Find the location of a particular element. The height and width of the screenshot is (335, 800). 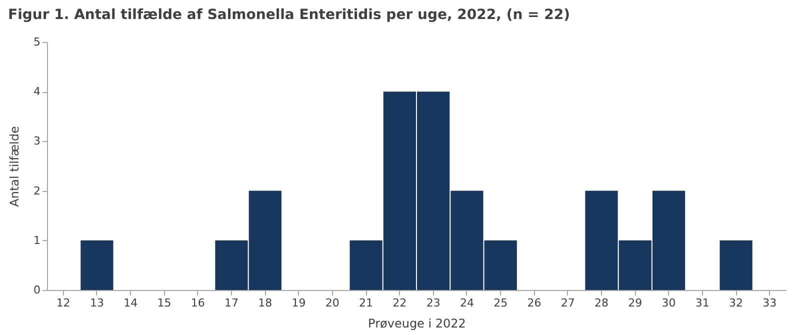

y-tick-label: 3 is located at coordinates (37, 141).